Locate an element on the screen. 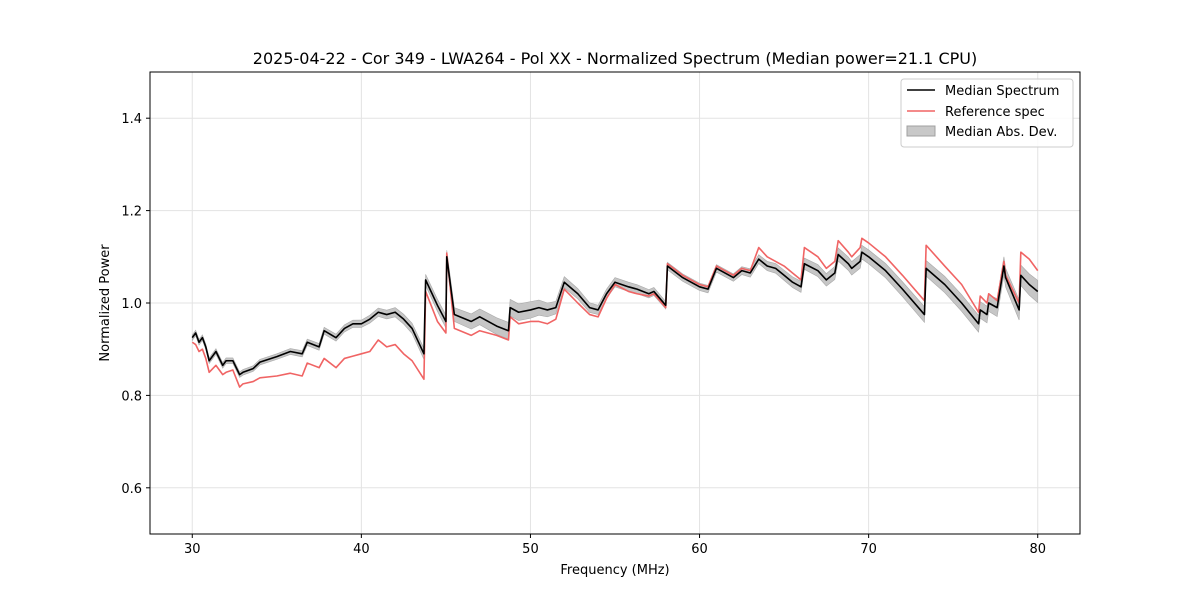 Image resolution: width=1200 pixels, height=600 pixels. y-tick-label: 1.4 is located at coordinates (131, 119).